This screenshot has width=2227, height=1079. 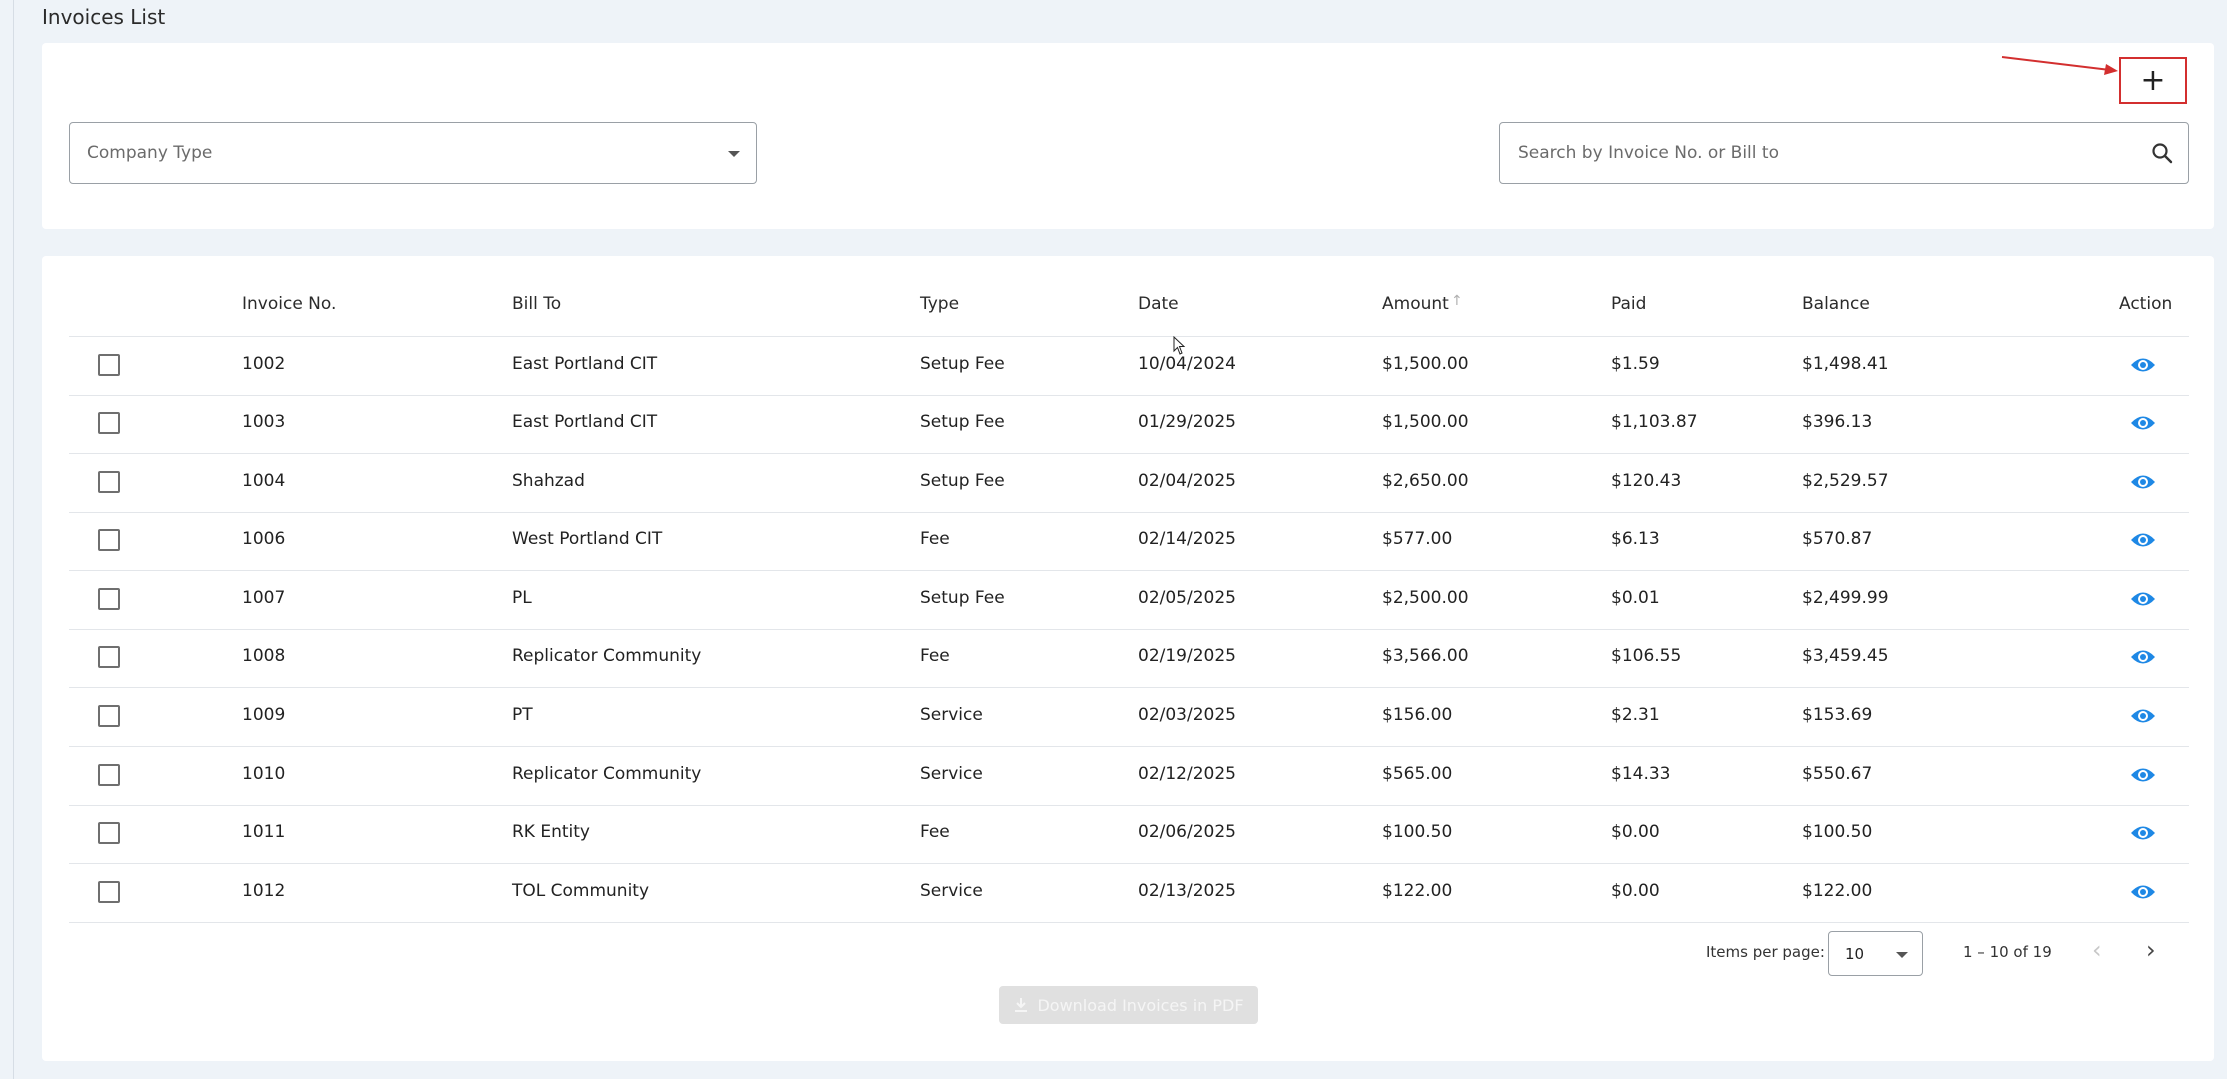 What do you see at coordinates (1187, 774) in the screenshot?
I see `cell-date: 02/12/2025` at bounding box center [1187, 774].